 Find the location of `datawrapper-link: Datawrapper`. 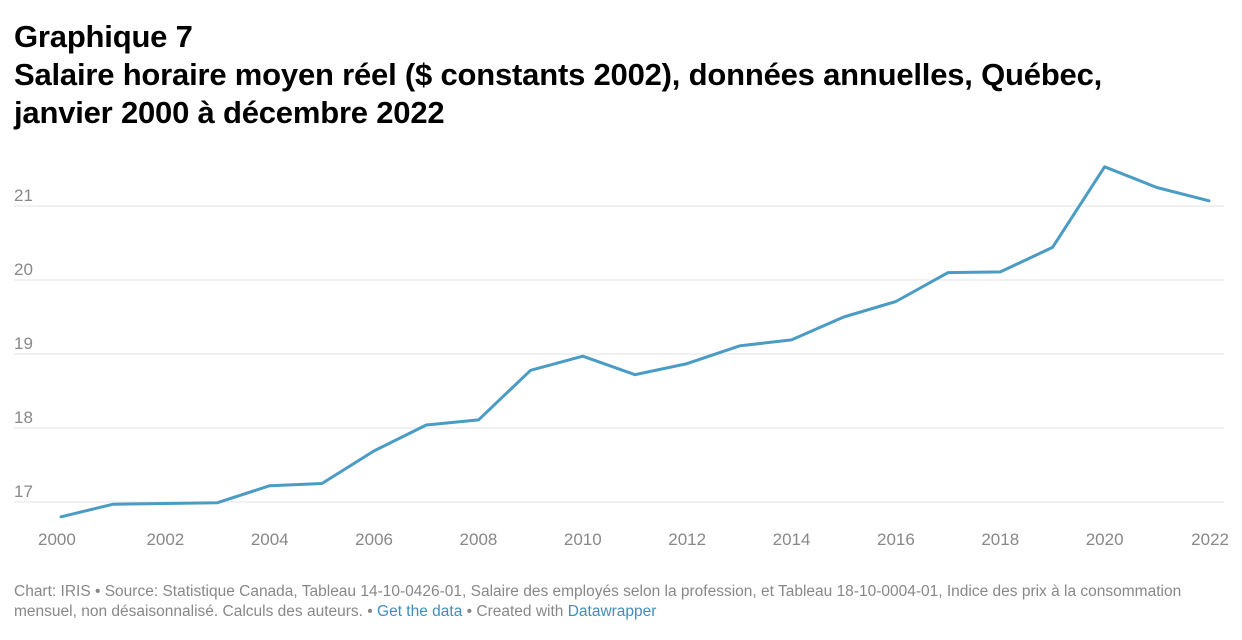

datawrapper-link: Datawrapper is located at coordinates (612, 611).